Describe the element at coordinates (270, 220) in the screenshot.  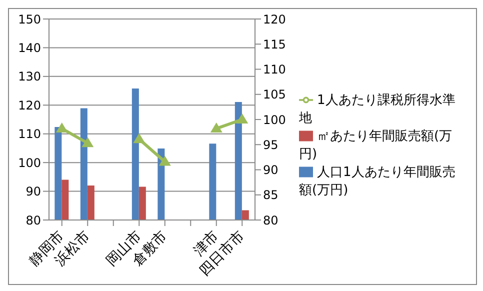
I see `y2-tick-label: 80` at that location.